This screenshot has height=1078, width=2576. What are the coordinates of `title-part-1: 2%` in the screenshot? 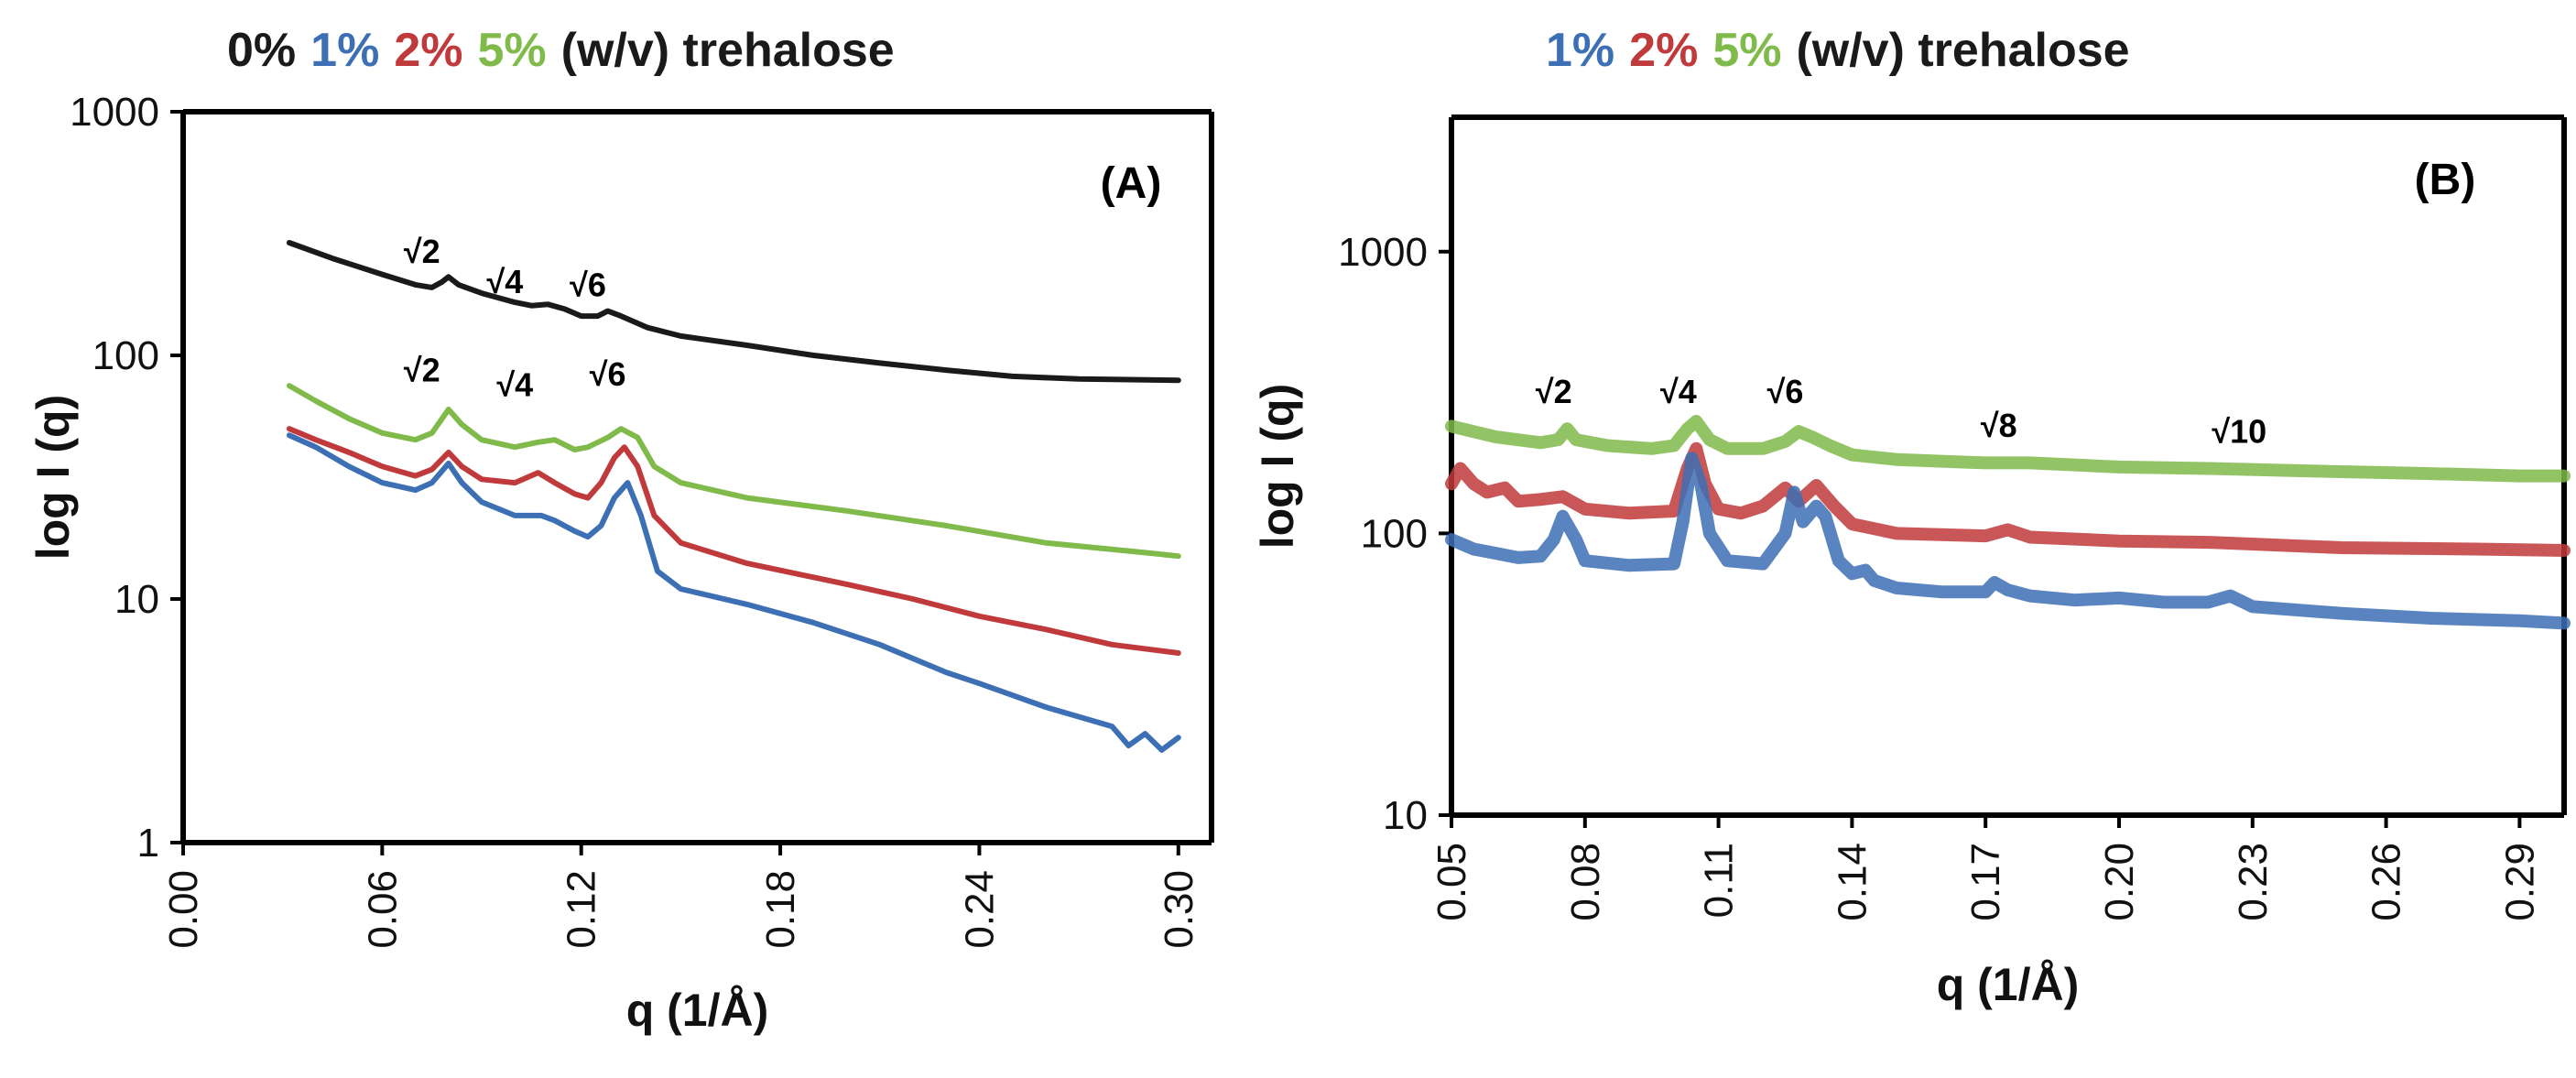 It's located at (1663, 50).